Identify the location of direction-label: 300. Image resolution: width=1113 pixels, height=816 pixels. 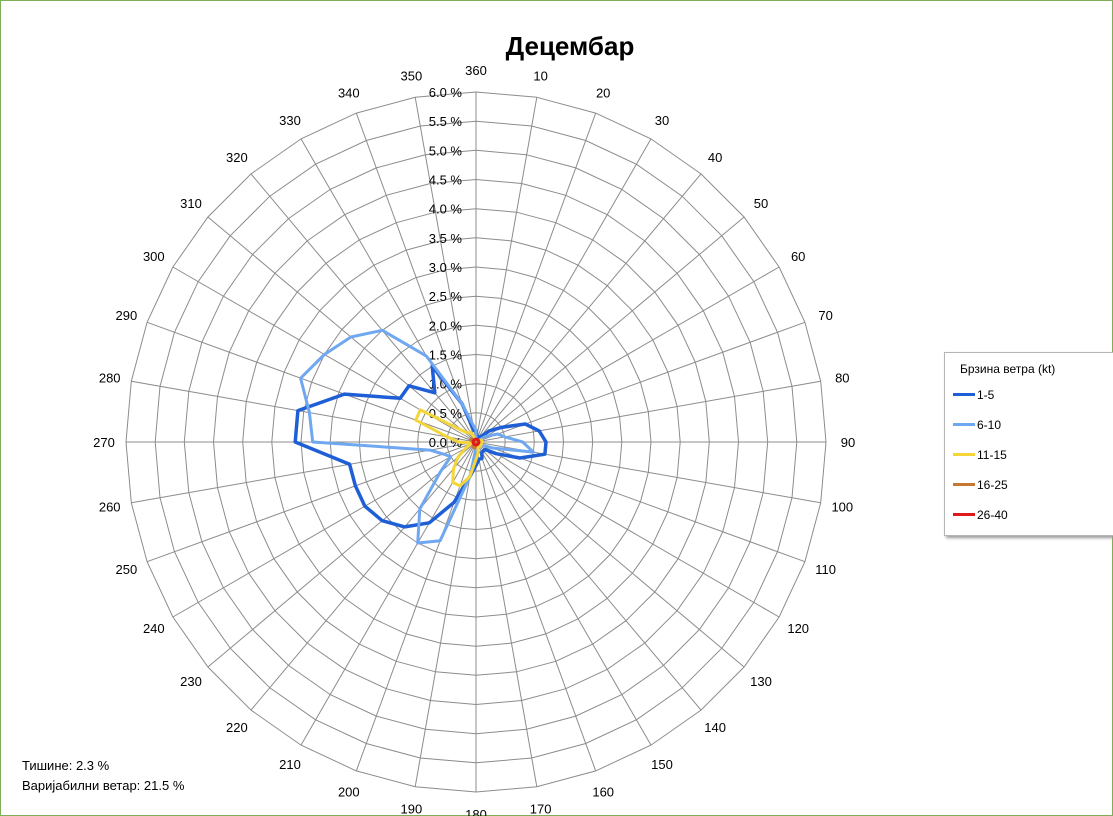
(154, 256).